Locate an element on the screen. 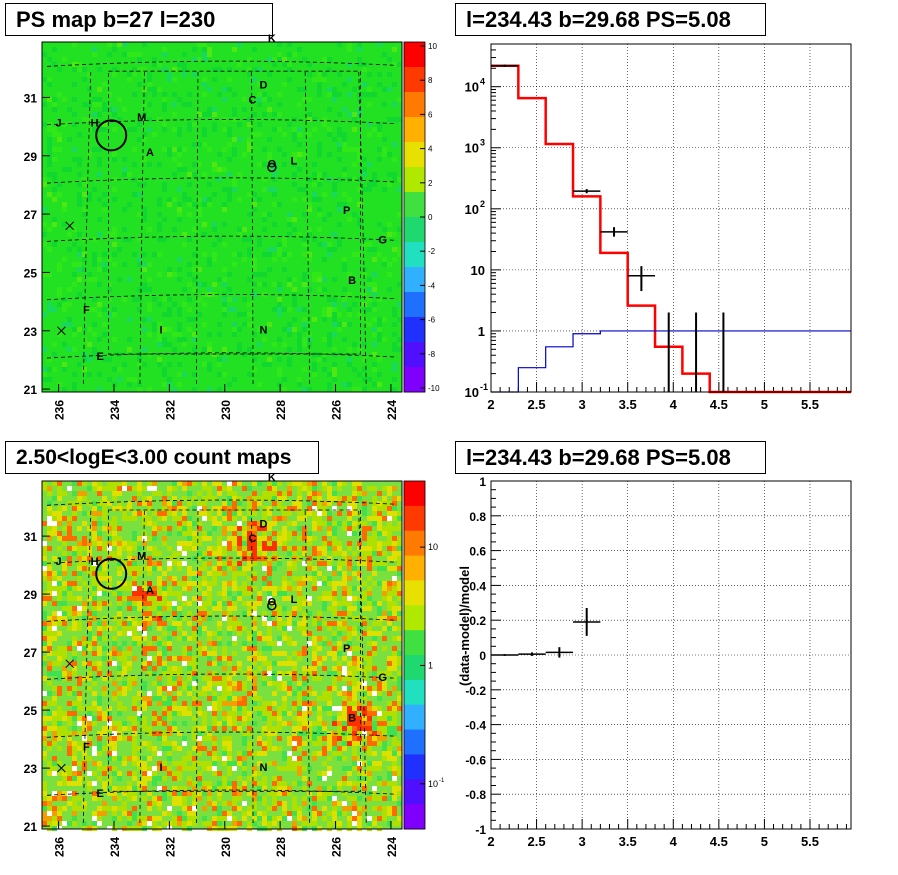  y-tick-label: 10 is located at coordinates (472, 392).